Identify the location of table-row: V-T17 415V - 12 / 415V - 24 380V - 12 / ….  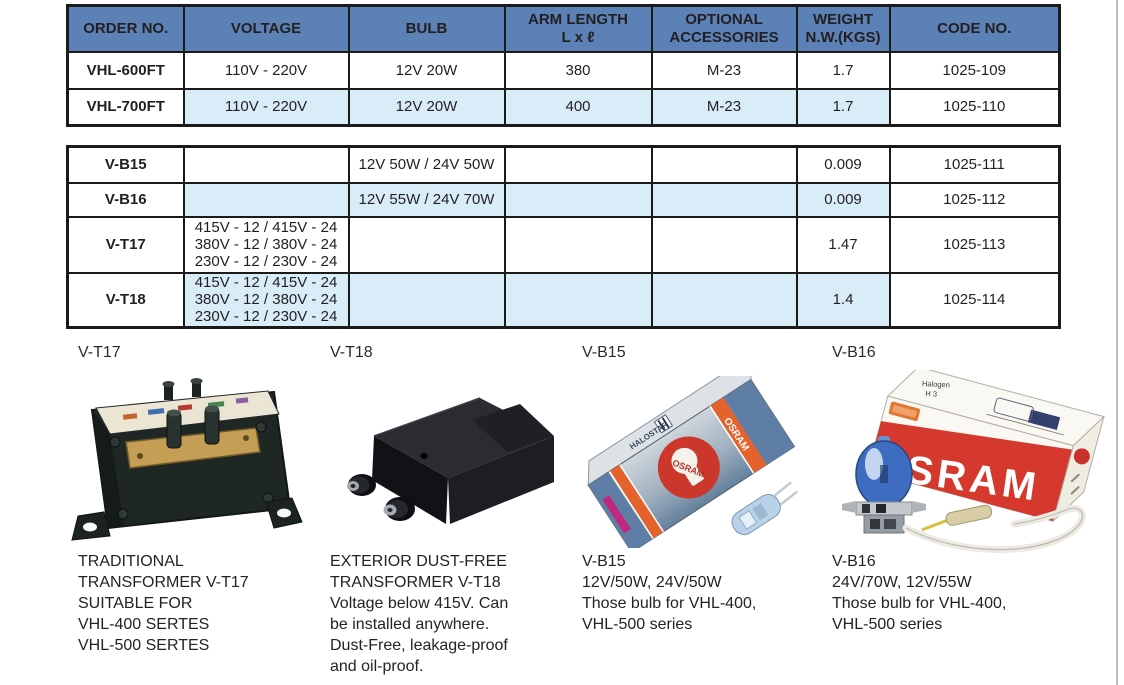
(563, 244).